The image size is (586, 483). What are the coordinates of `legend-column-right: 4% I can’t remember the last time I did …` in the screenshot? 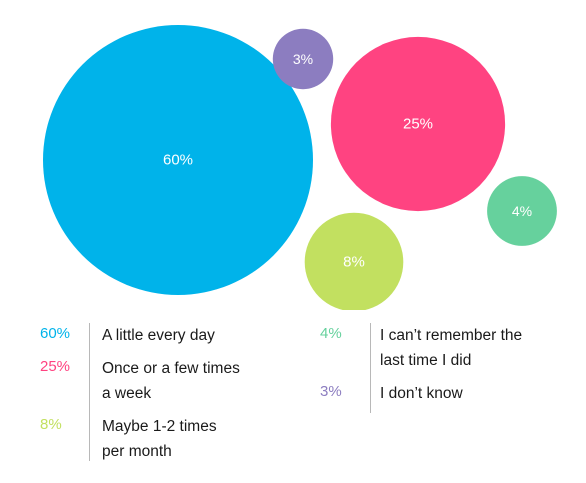 It's located at (440, 368).